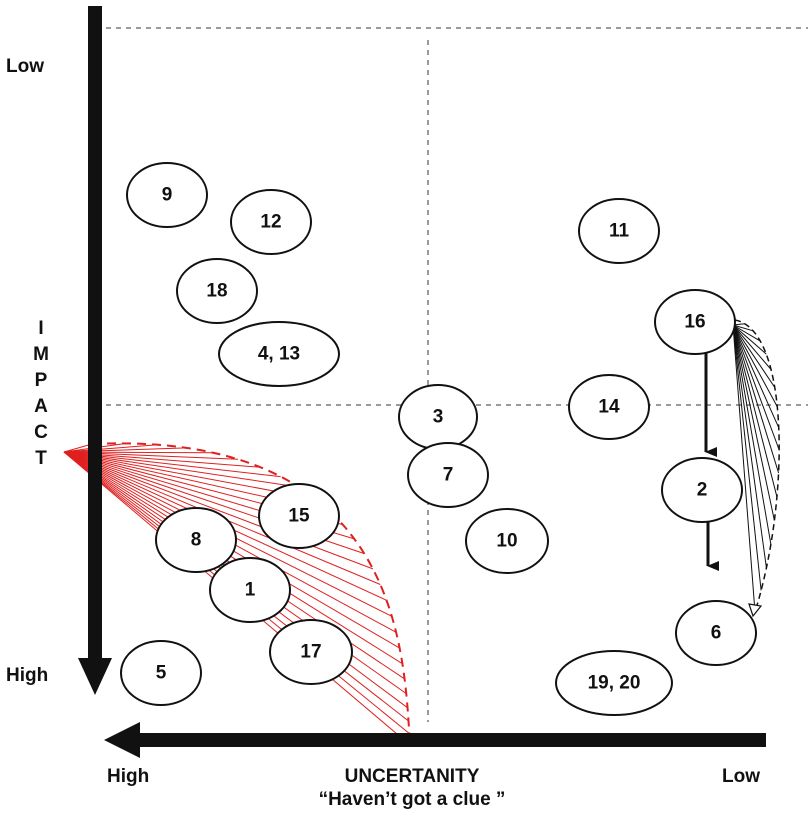 This screenshot has height=818, width=811. I want to click on node-11-label: 11, so click(619, 231).